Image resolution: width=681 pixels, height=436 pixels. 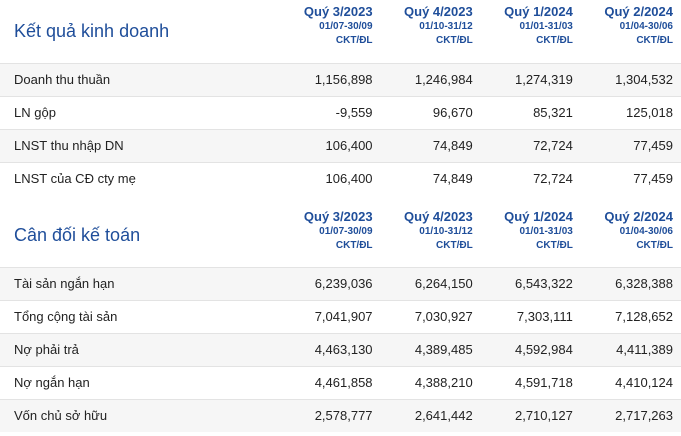 What do you see at coordinates (443, 416) in the screenshot?
I see `cell-value: 2,641,442` at bounding box center [443, 416].